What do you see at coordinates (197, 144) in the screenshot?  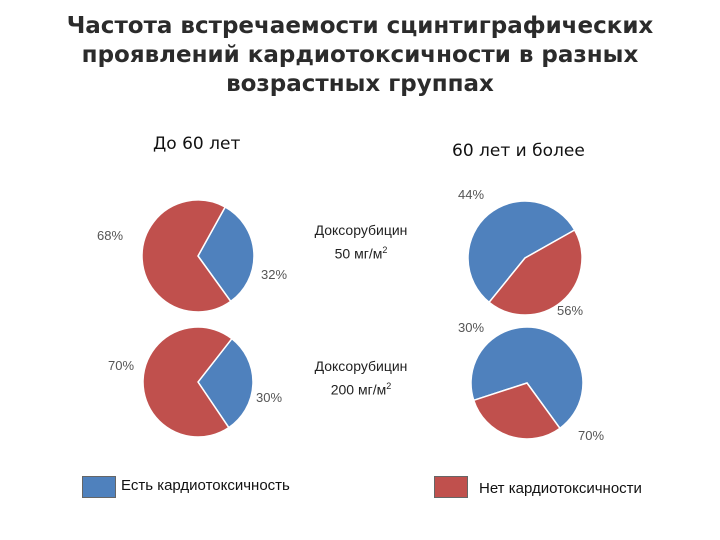 I see `group-label-under-60: До 60 лет` at bounding box center [197, 144].